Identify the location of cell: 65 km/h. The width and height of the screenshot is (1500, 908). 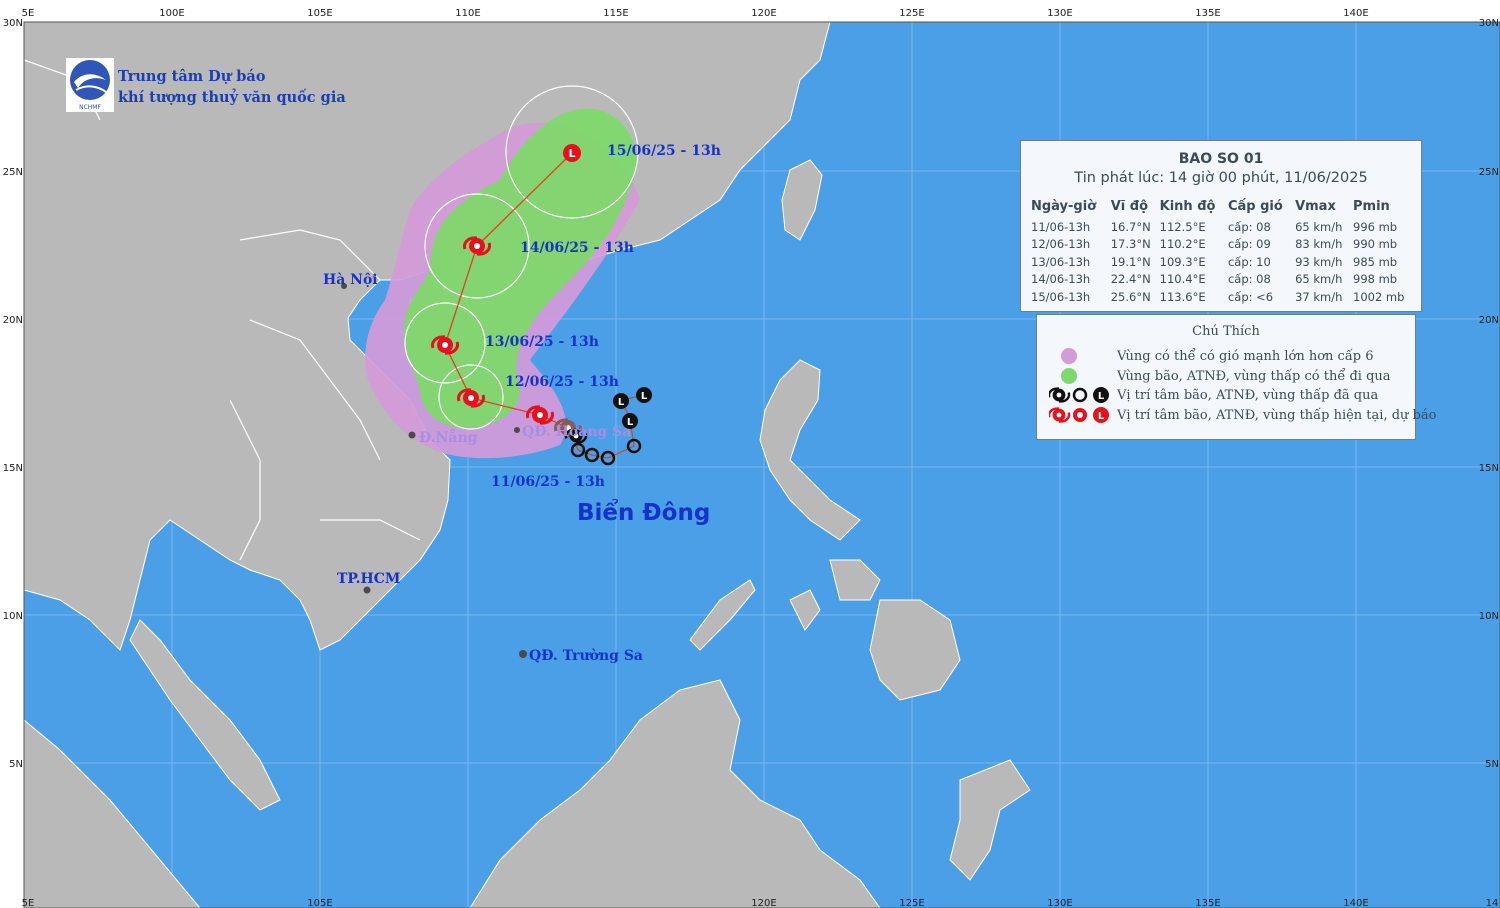
(1319, 279).